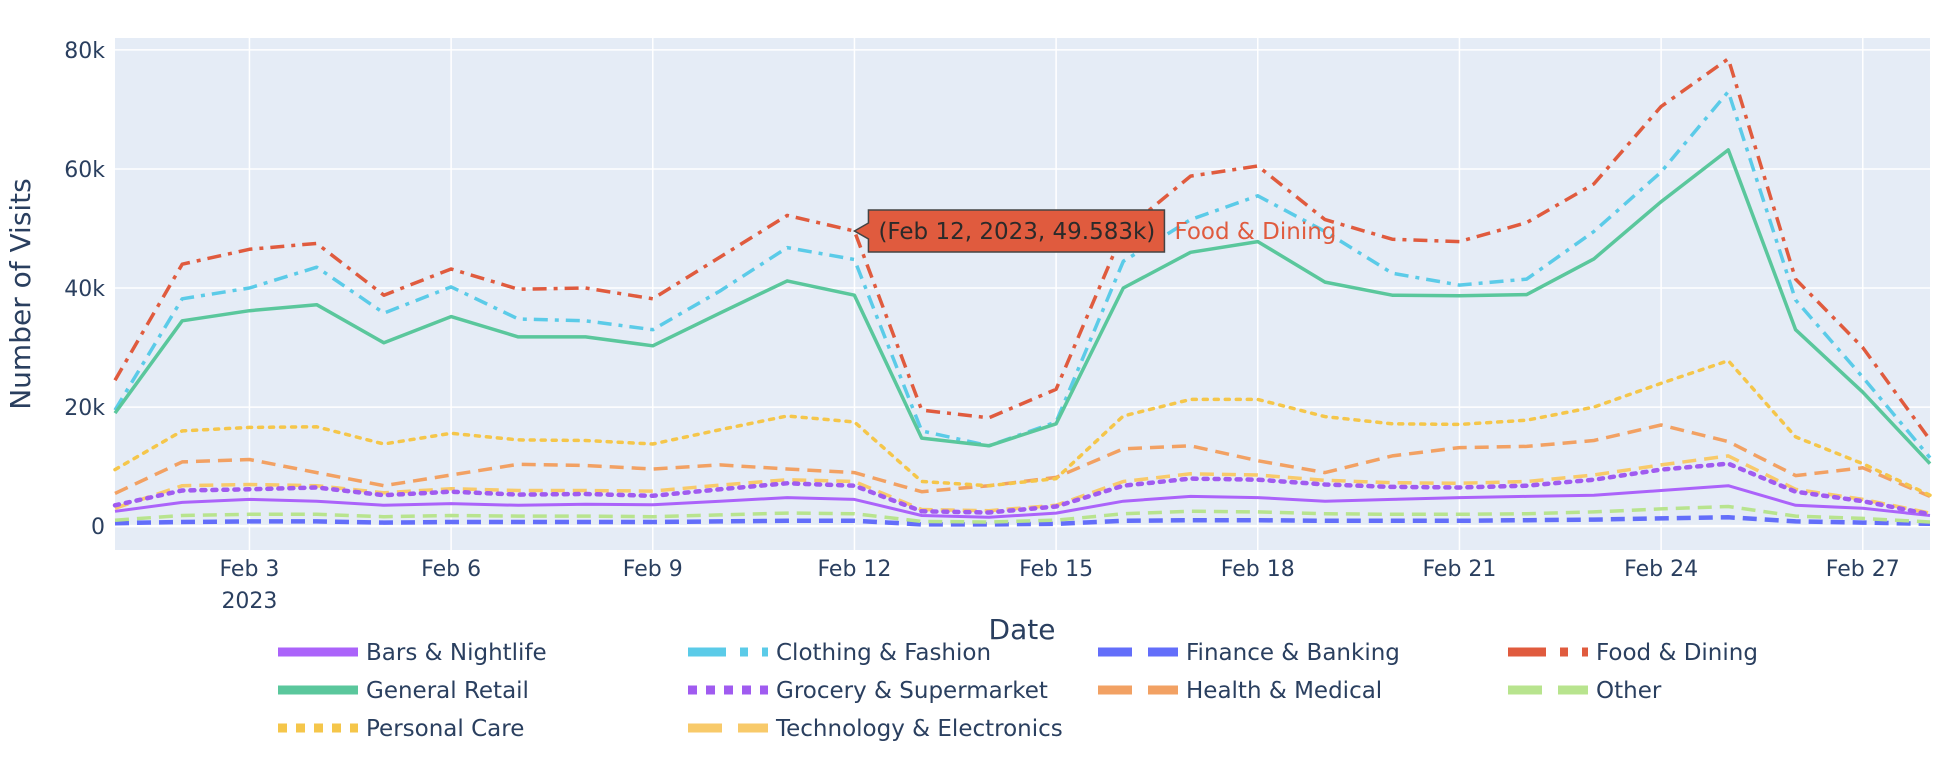 Image resolution: width=1950 pixels, height=768 pixels. Describe the element at coordinates (1022, 514) in the screenshot. I see `series-line-other` at that location.